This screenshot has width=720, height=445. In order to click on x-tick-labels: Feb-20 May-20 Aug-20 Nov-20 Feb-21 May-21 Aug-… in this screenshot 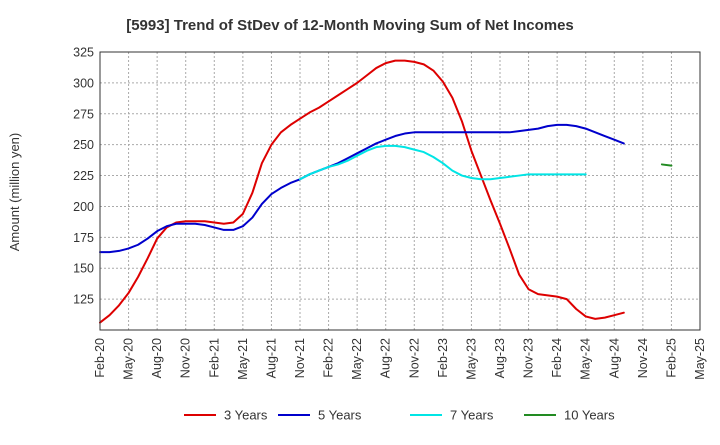, I will do `click(400, 359)`.